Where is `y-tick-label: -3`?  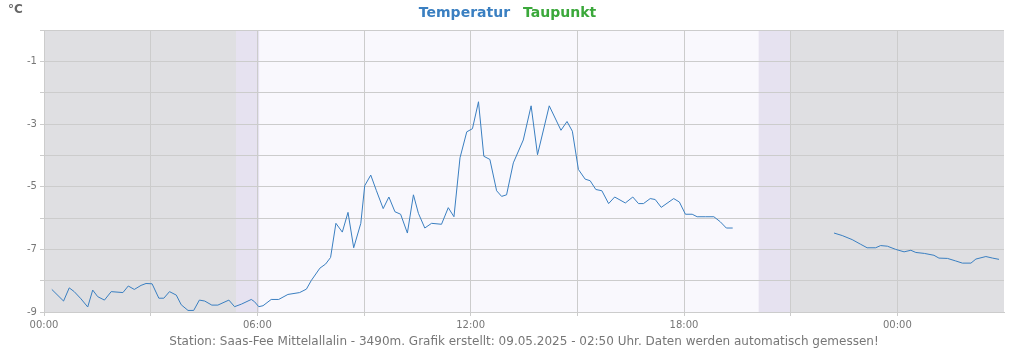 y-tick-label: -3 is located at coordinates (32, 123).